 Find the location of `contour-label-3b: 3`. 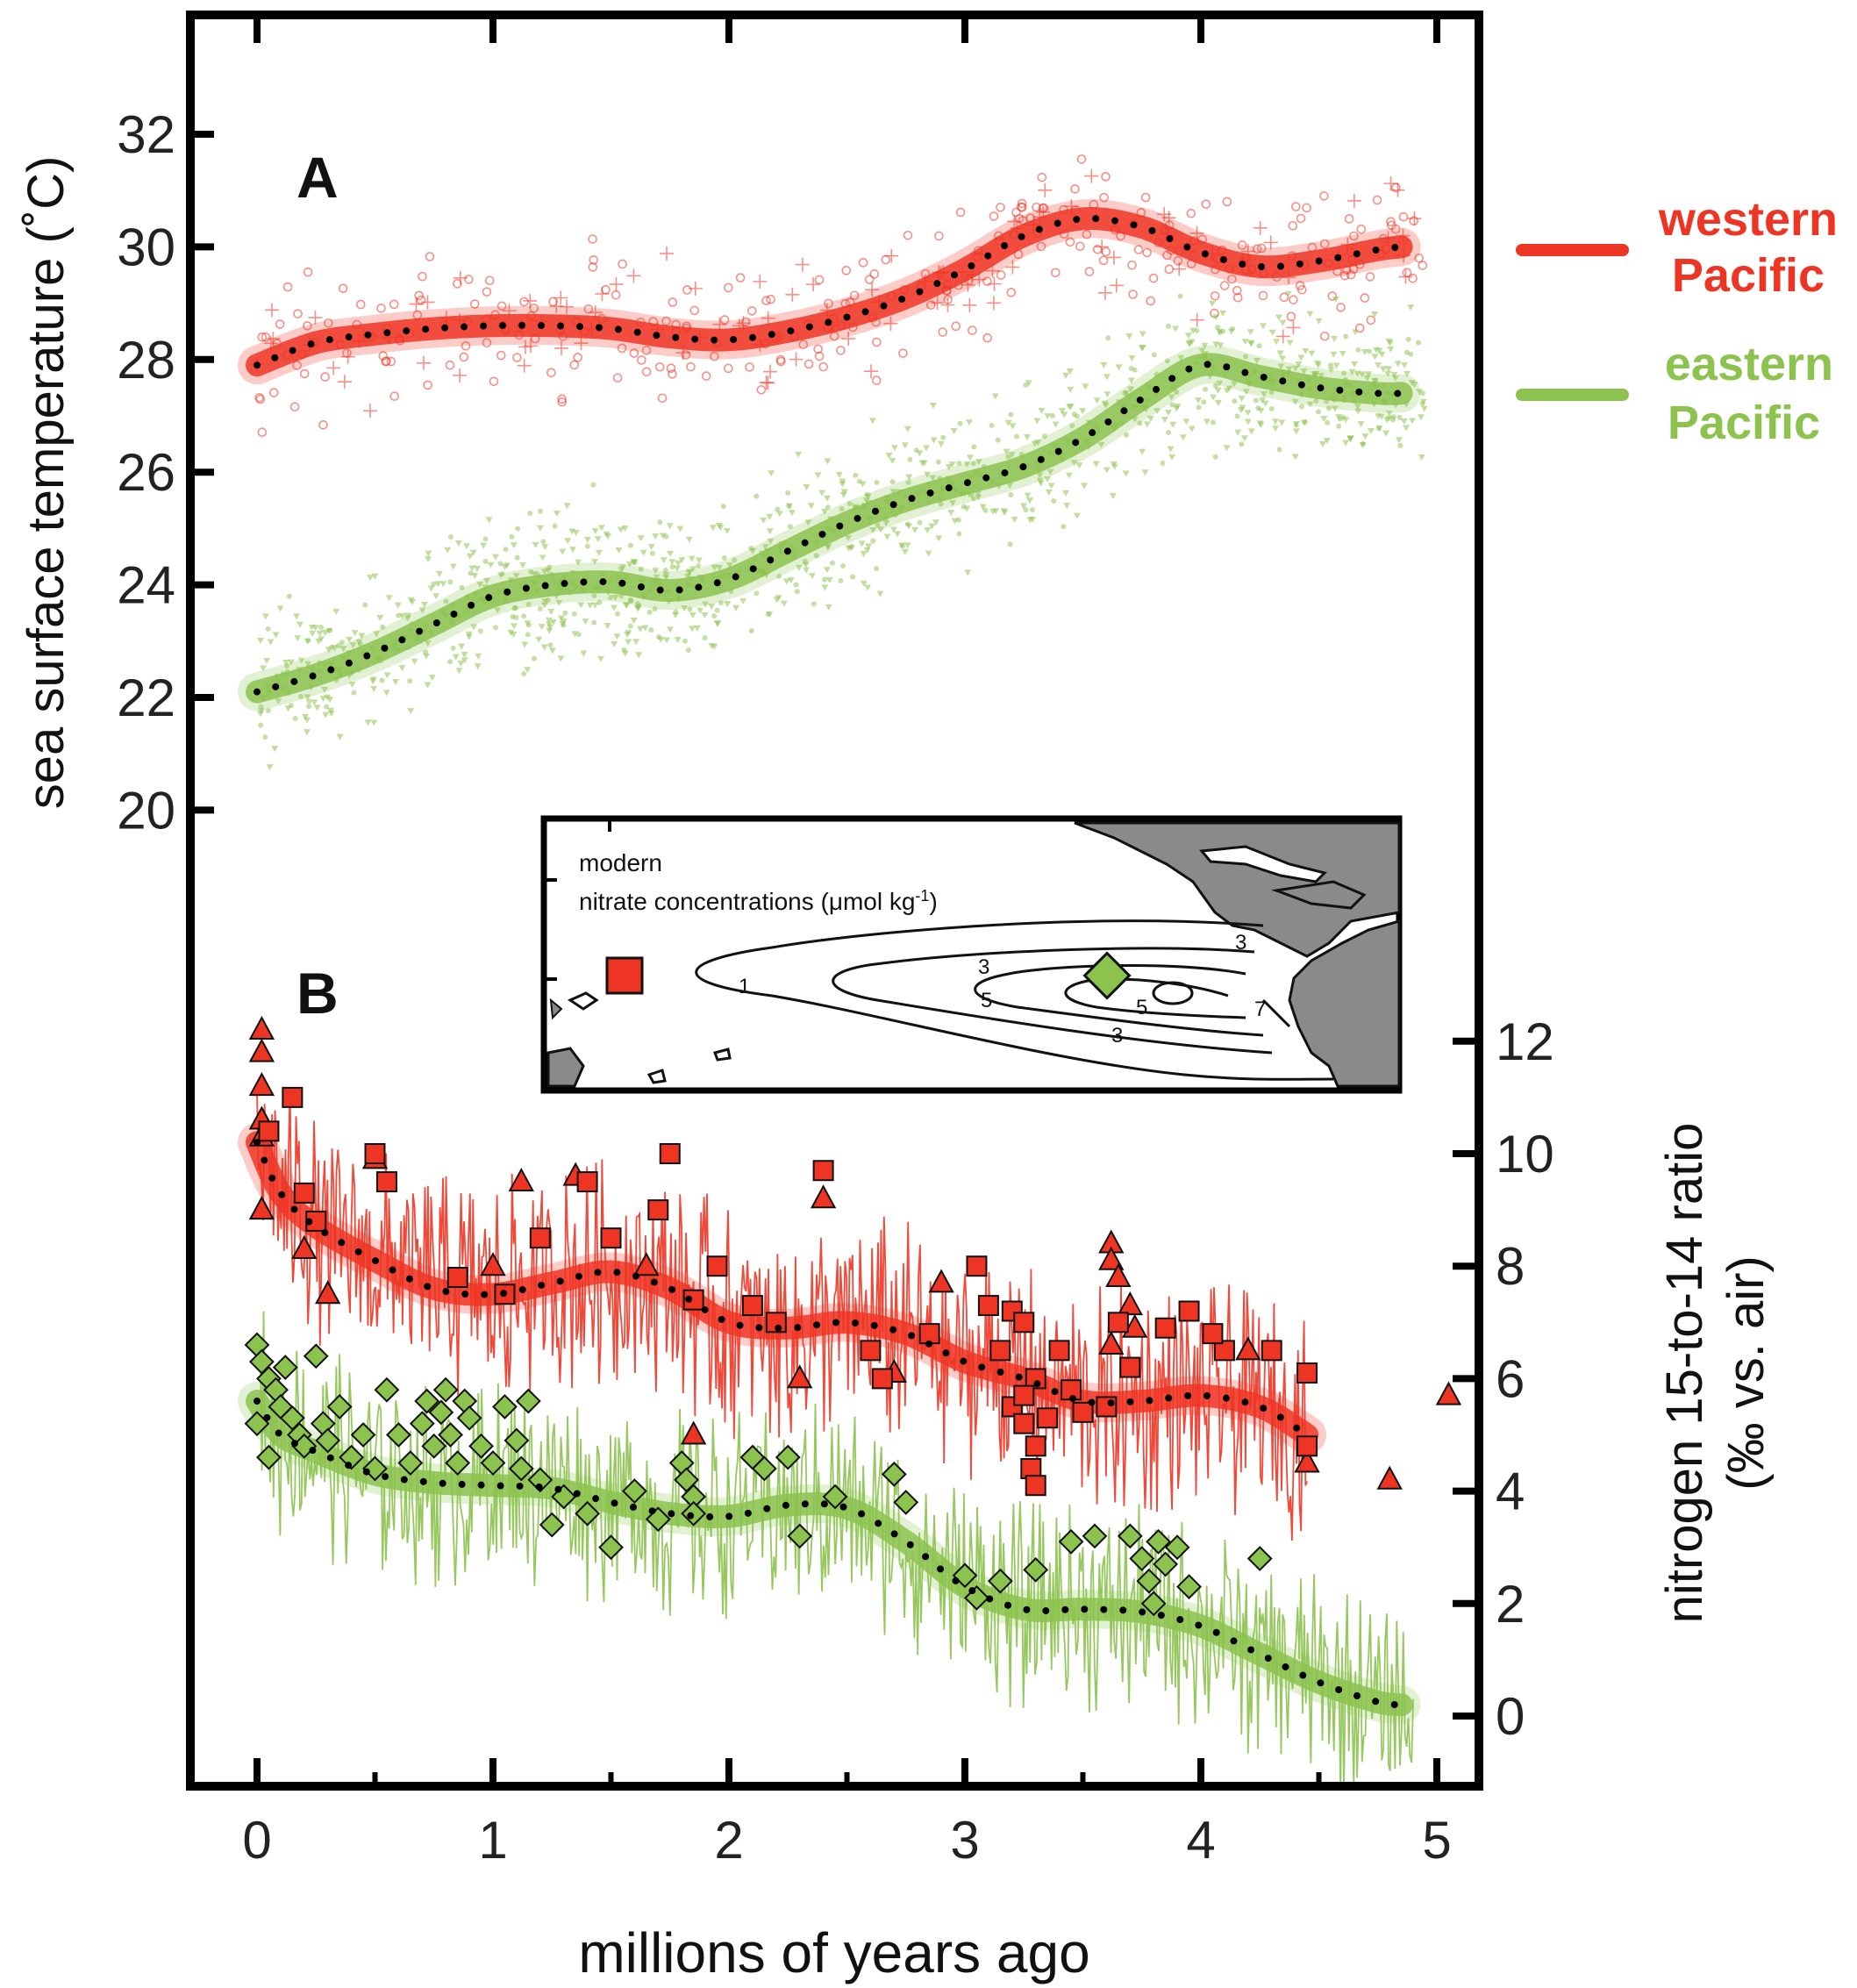

contour-label-3b: 3 is located at coordinates (1117, 1036).